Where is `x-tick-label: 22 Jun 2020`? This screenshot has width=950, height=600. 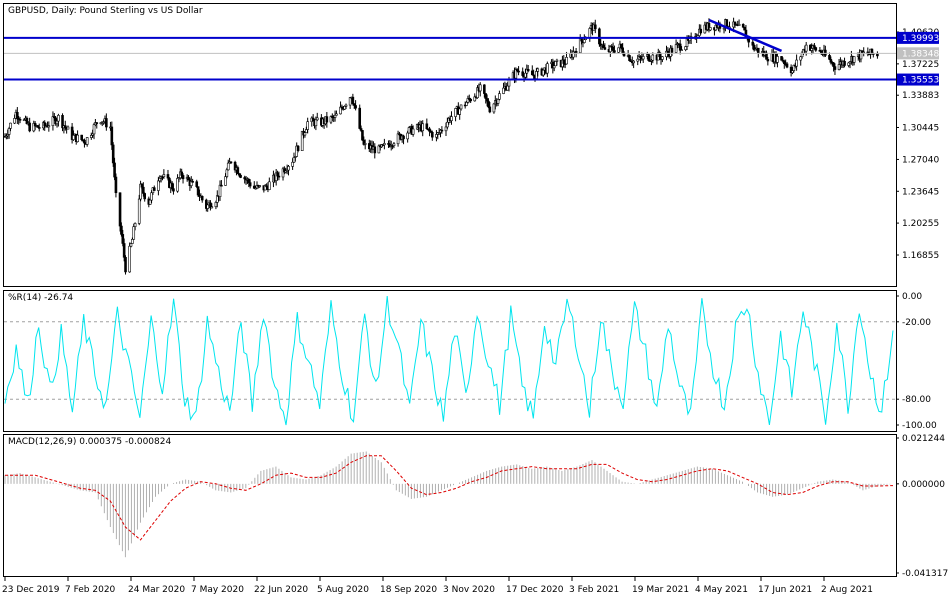
x-tick-label: 22 Jun 2020 is located at coordinates (281, 590).